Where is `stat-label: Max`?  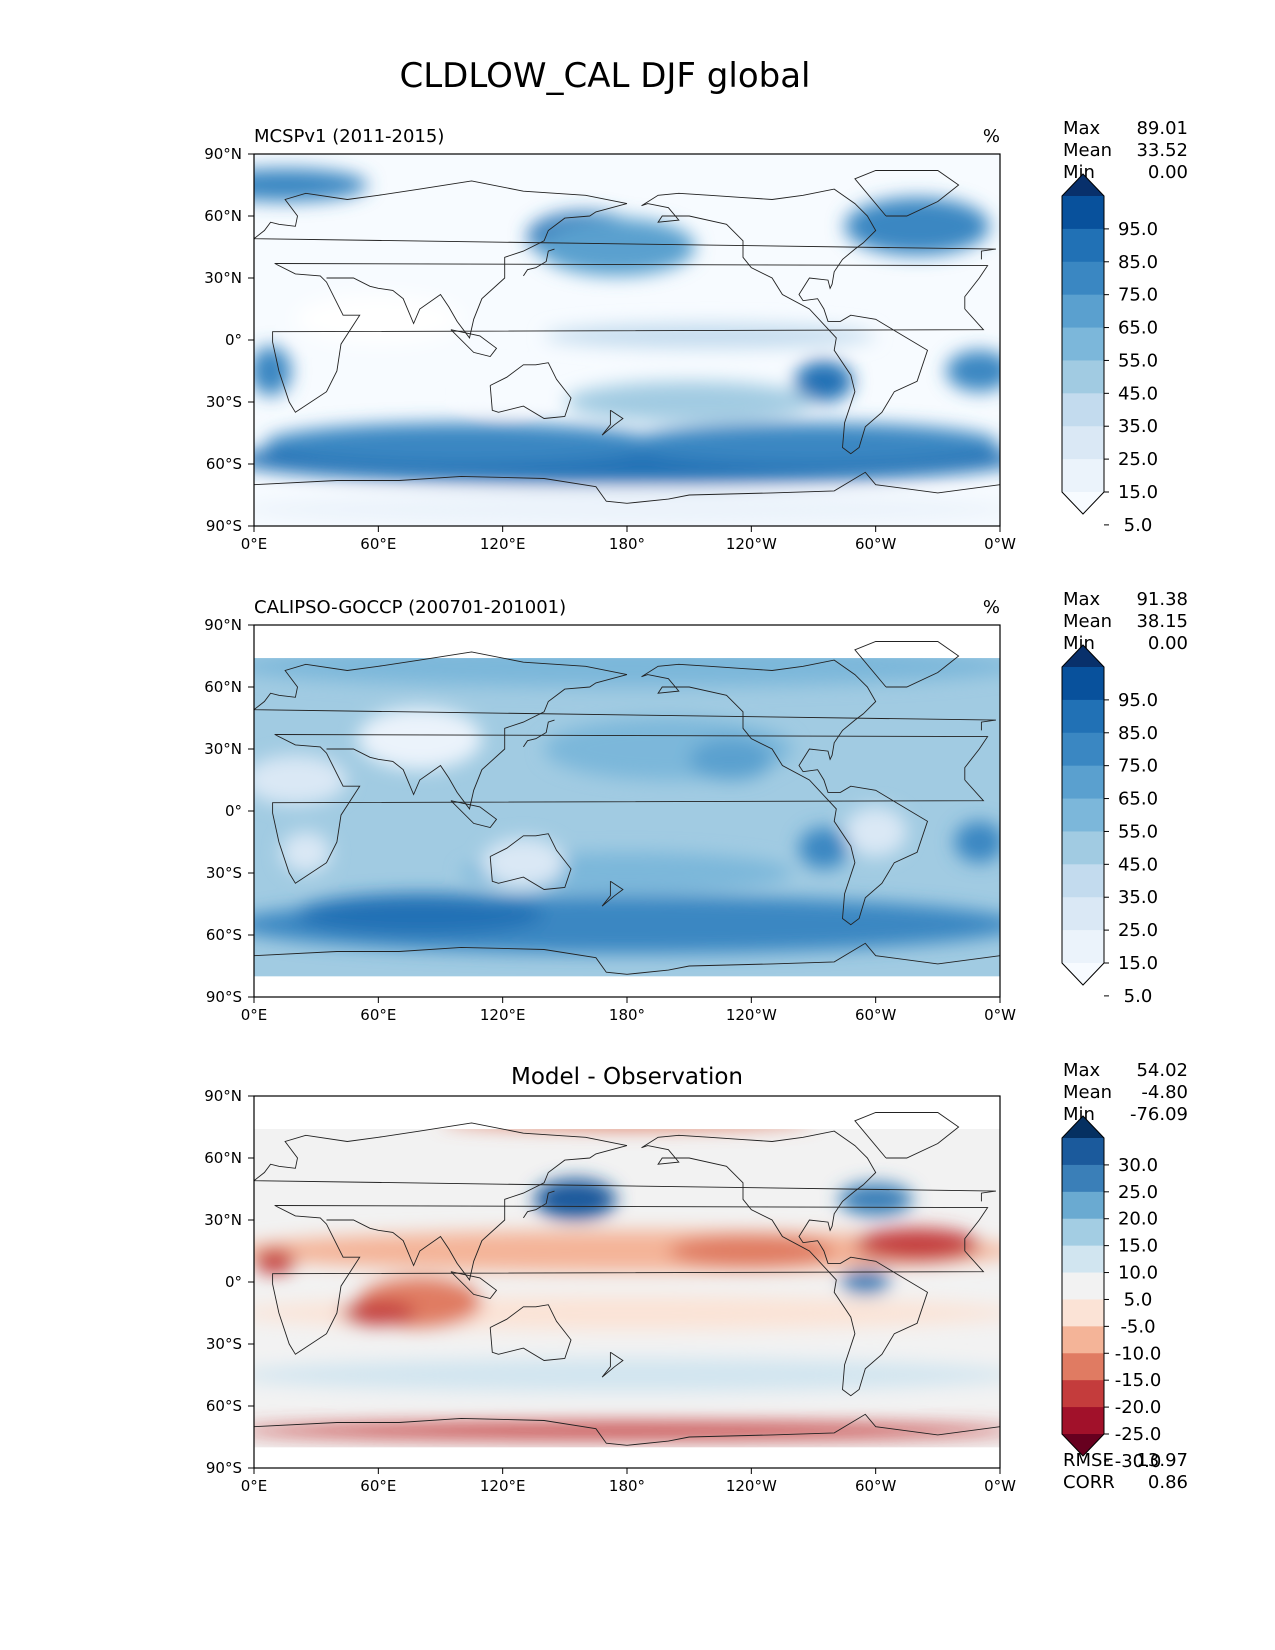 stat-label: Max is located at coordinates (1082, 599).